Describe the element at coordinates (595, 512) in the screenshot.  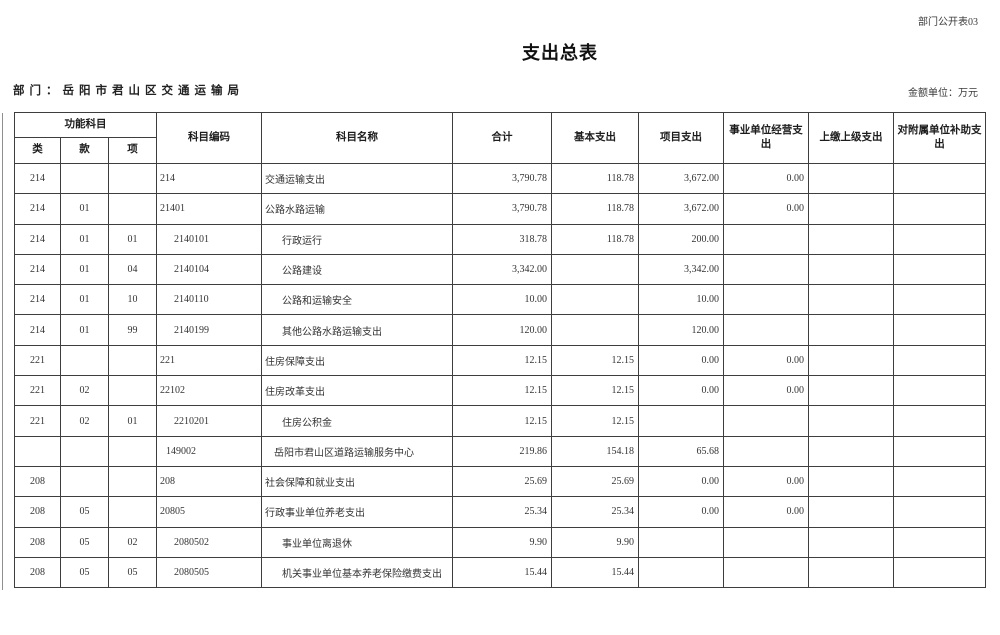
I see `cell-basic-expenditure: 25.34` at that location.